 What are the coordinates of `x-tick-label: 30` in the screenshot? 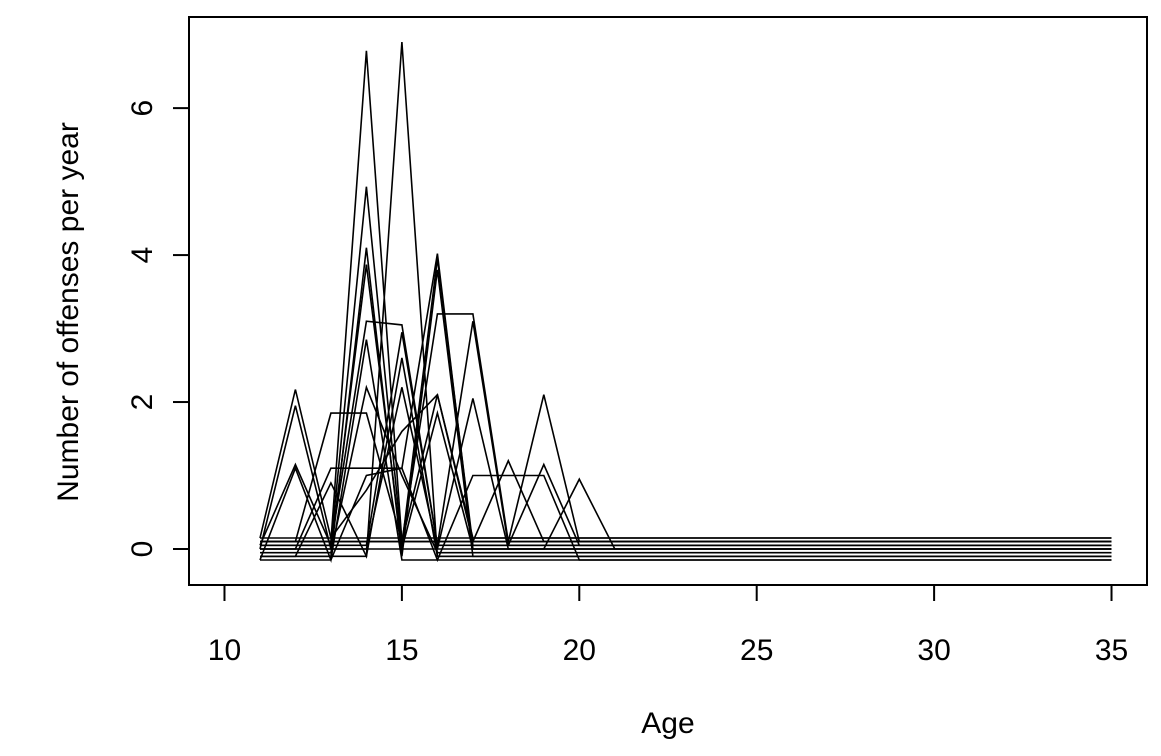 It's located at (933, 650).